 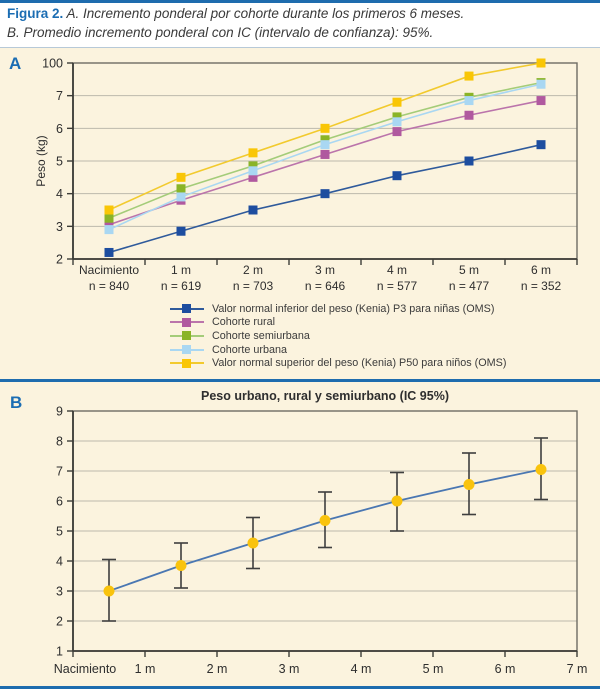 I want to click on y-tick-label: 9, so click(x=59, y=412).